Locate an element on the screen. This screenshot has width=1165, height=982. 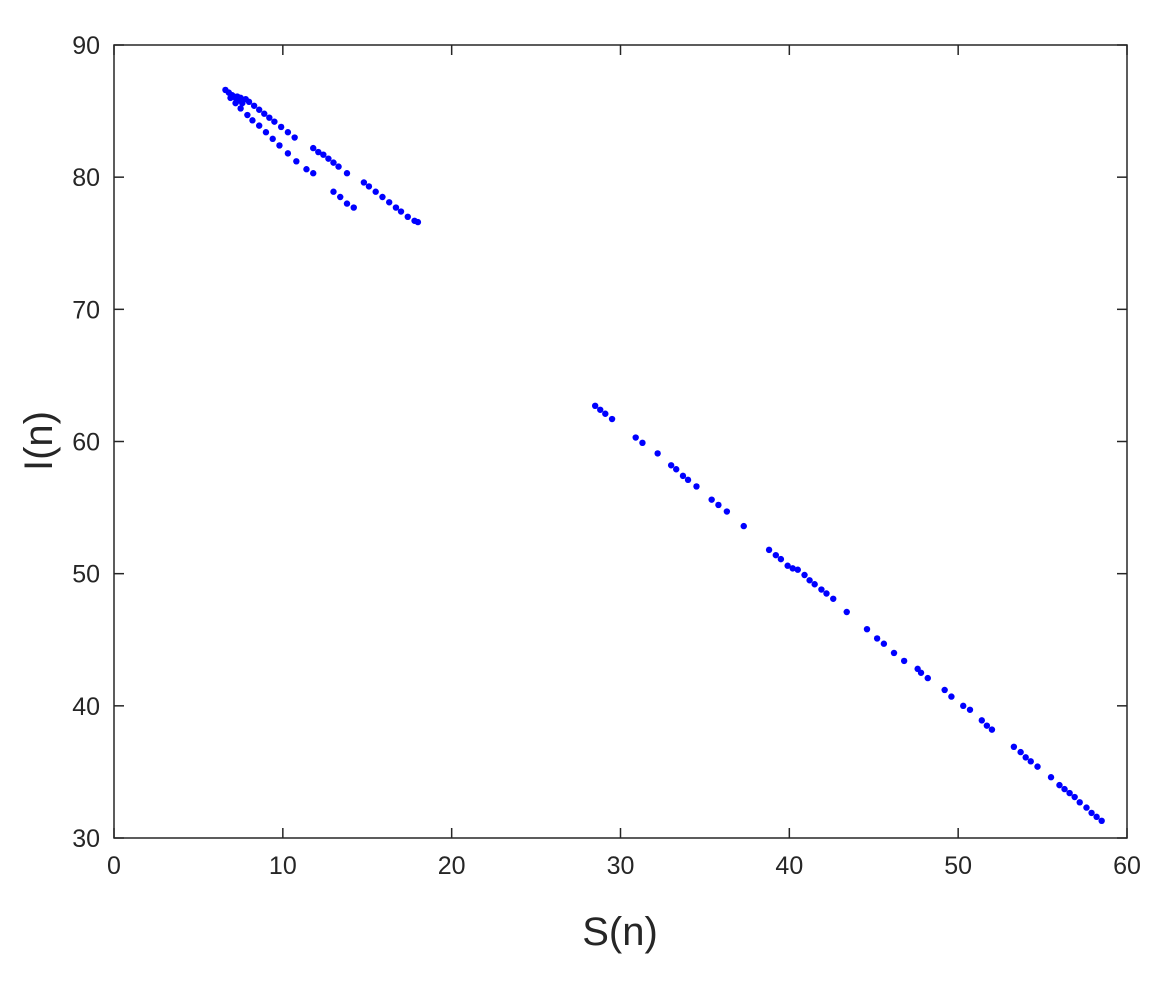
x-tick-label: 30 is located at coordinates (621, 866).